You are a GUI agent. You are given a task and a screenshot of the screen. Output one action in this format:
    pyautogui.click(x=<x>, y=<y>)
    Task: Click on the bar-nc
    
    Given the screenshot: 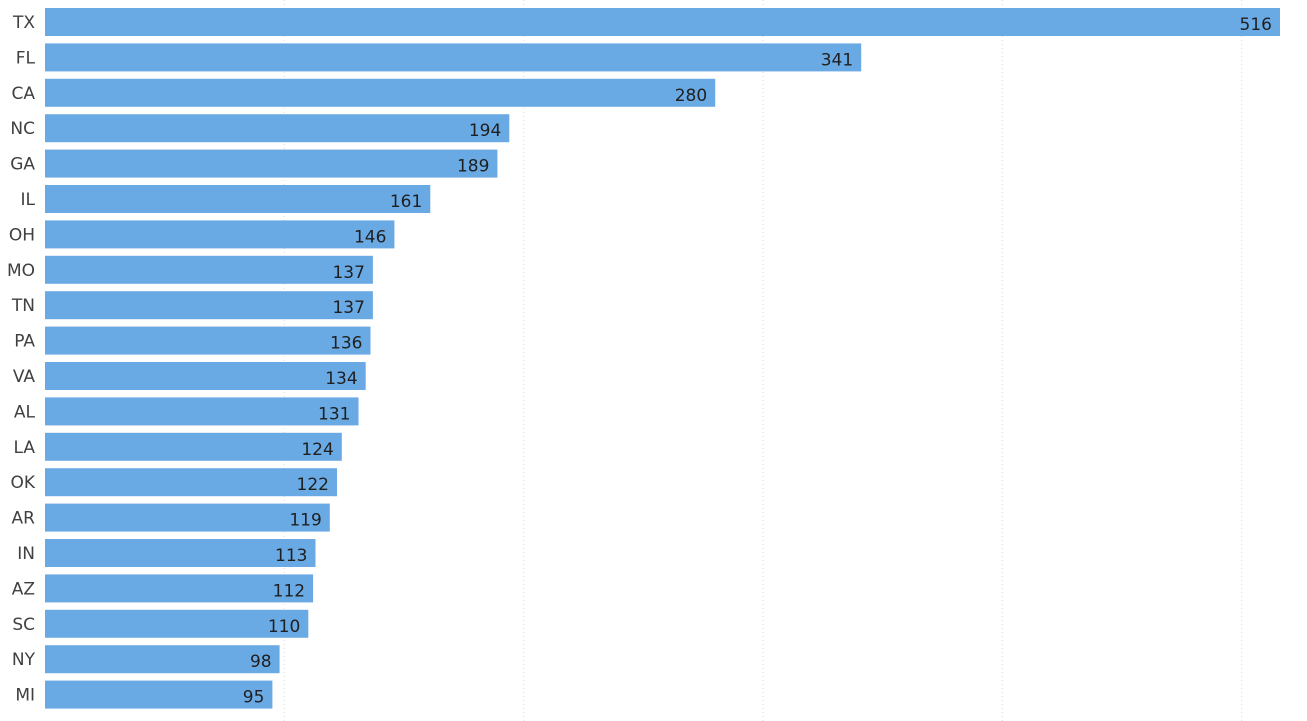 What is the action you would take?
    pyautogui.click(x=277, y=128)
    